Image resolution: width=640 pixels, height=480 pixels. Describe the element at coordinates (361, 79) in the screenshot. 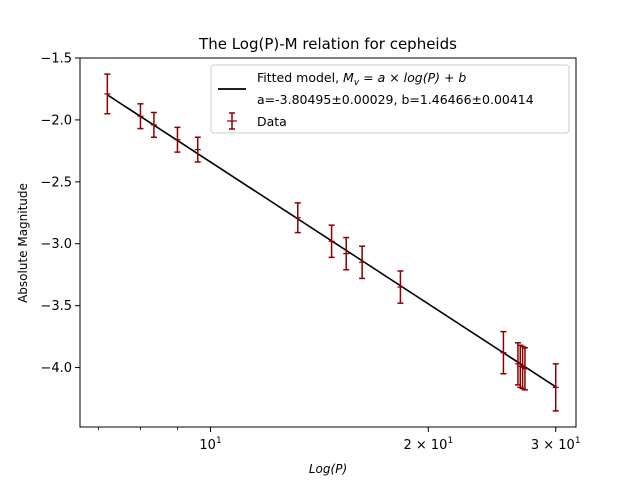

I see `legend-model-label: Fitted model, Mv = a × log(P) + b` at that location.